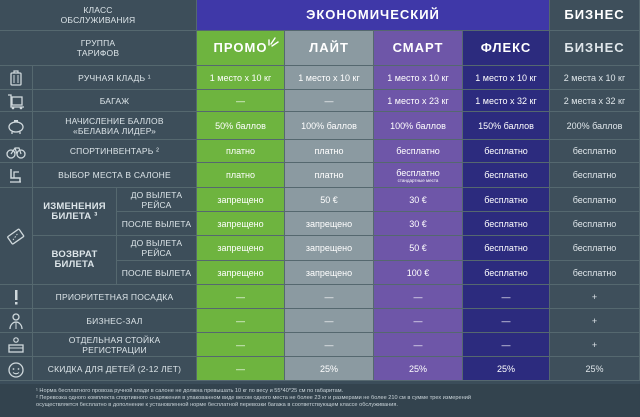 The width and height of the screenshot is (640, 417). Describe the element at coordinates (329, 48) in the screenshot. I see `tariff-light: ЛАЙТ` at that location.